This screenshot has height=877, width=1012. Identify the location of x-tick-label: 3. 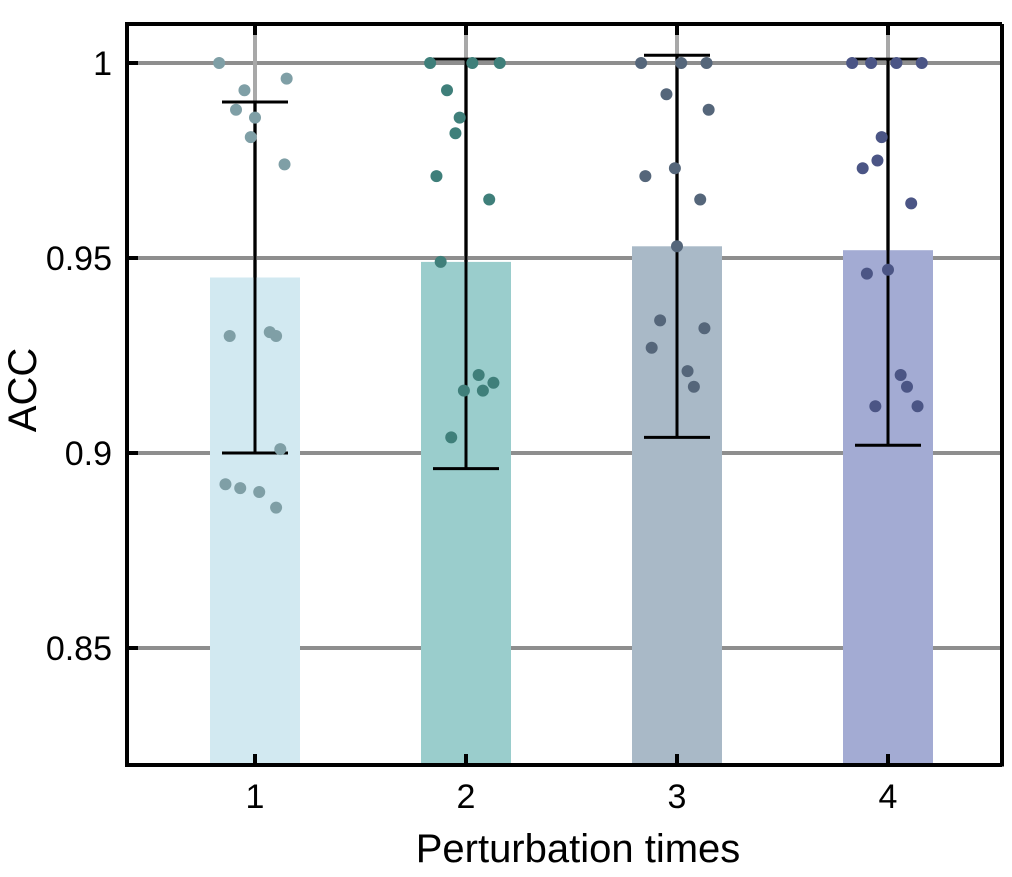
(677, 797).